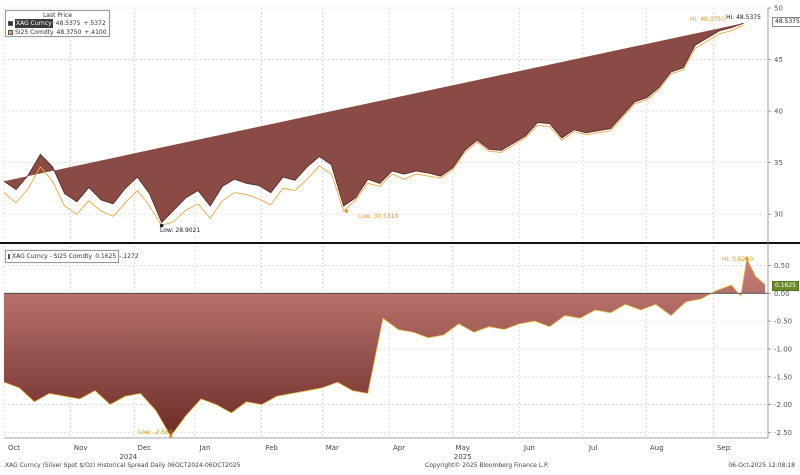  What do you see at coordinates (782, 294) in the screenshot?
I see `ytick-label-bot: 0.00` at bounding box center [782, 294].